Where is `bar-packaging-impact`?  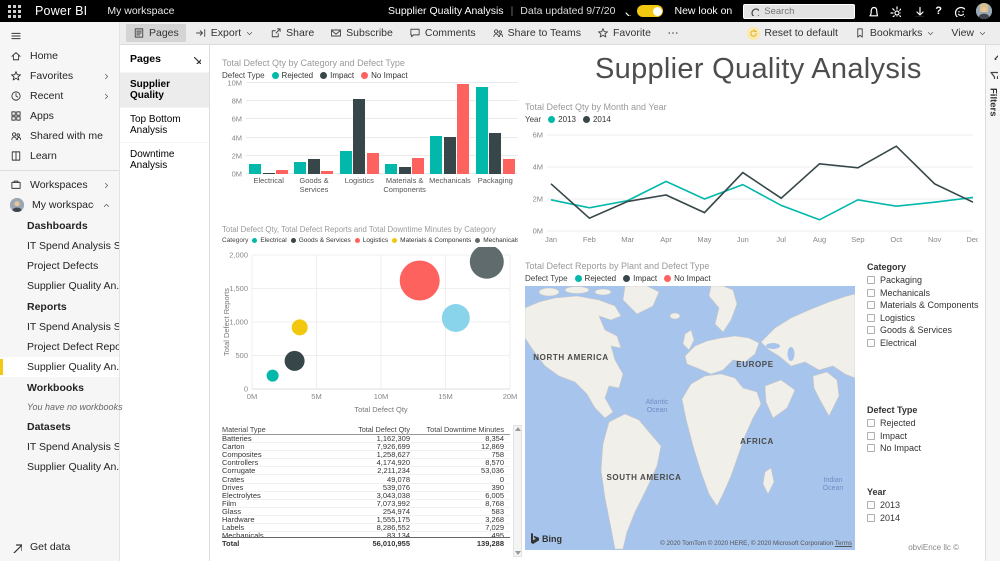
bar-packaging-impact is located at coordinates (495, 153).